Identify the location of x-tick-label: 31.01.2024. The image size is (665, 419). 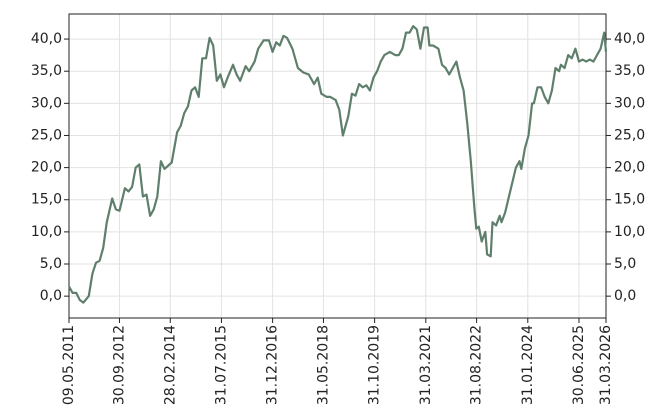
(528, 365).